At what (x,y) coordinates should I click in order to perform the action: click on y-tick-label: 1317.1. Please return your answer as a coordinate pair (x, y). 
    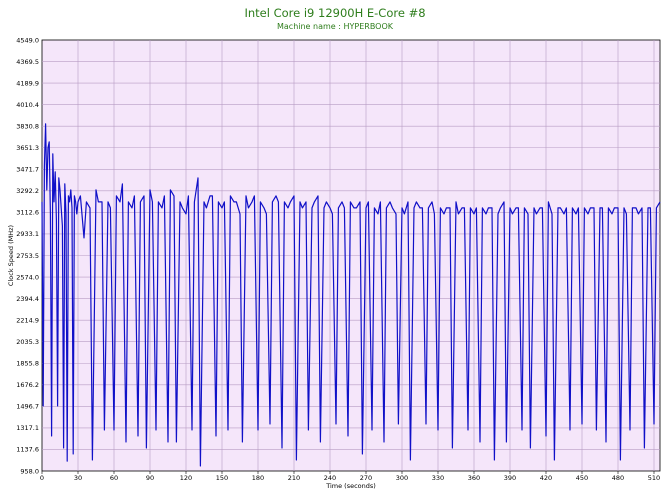
    Looking at the image, I should click on (27, 428).